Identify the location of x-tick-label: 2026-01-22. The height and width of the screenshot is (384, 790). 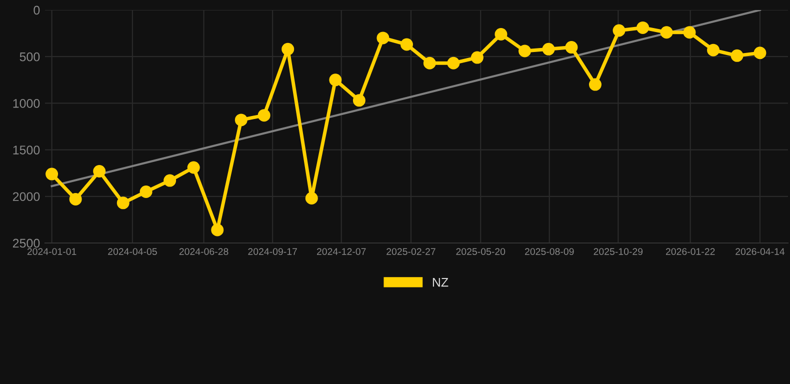
(690, 251).